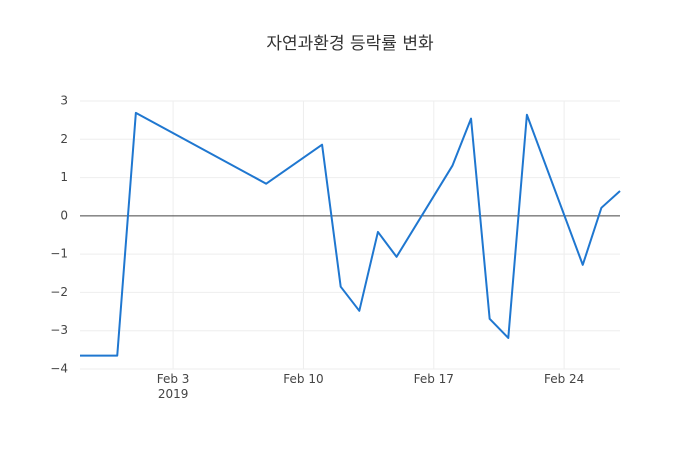  What do you see at coordinates (59, 330) in the screenshot?
I see `y-tick-label: −3` at bounding box center [59, 330].